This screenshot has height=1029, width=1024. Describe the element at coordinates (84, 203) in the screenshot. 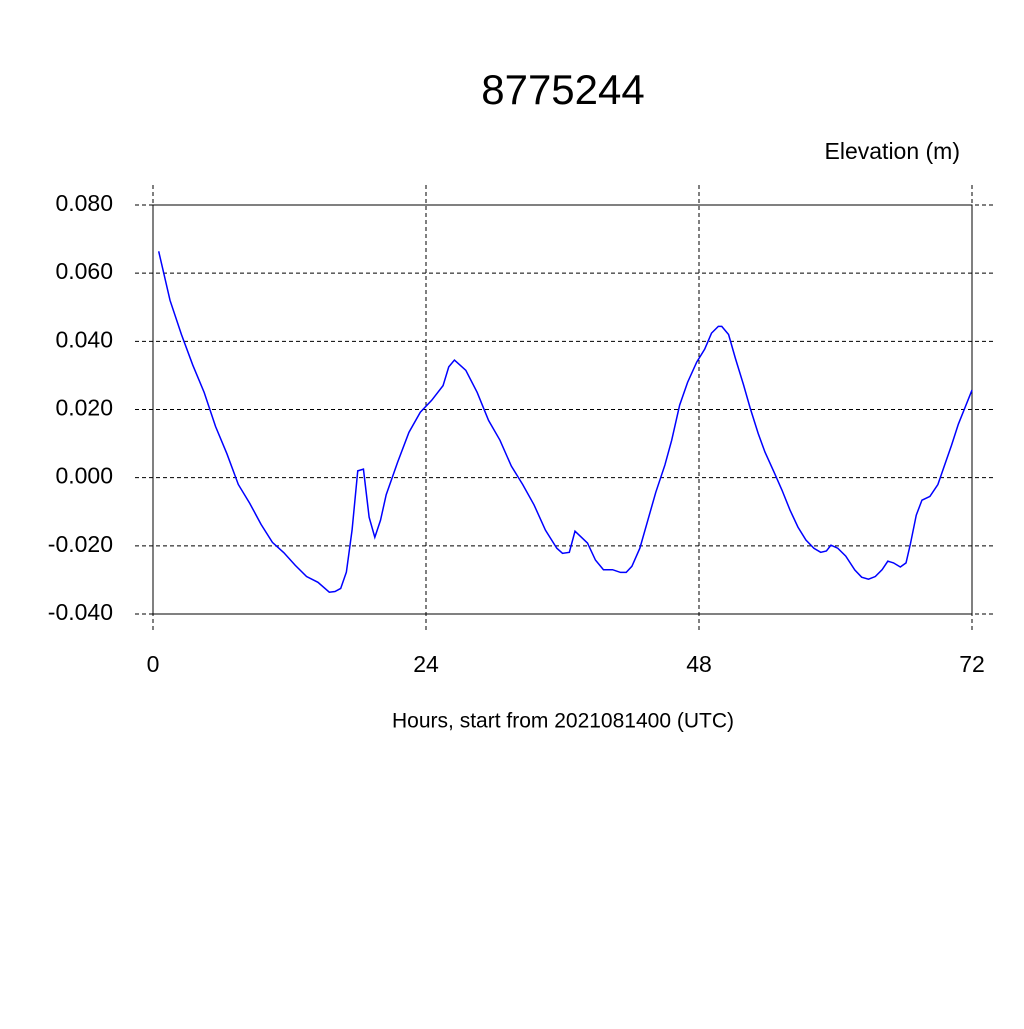

I see `y-tick-label: 0.080` at that location.